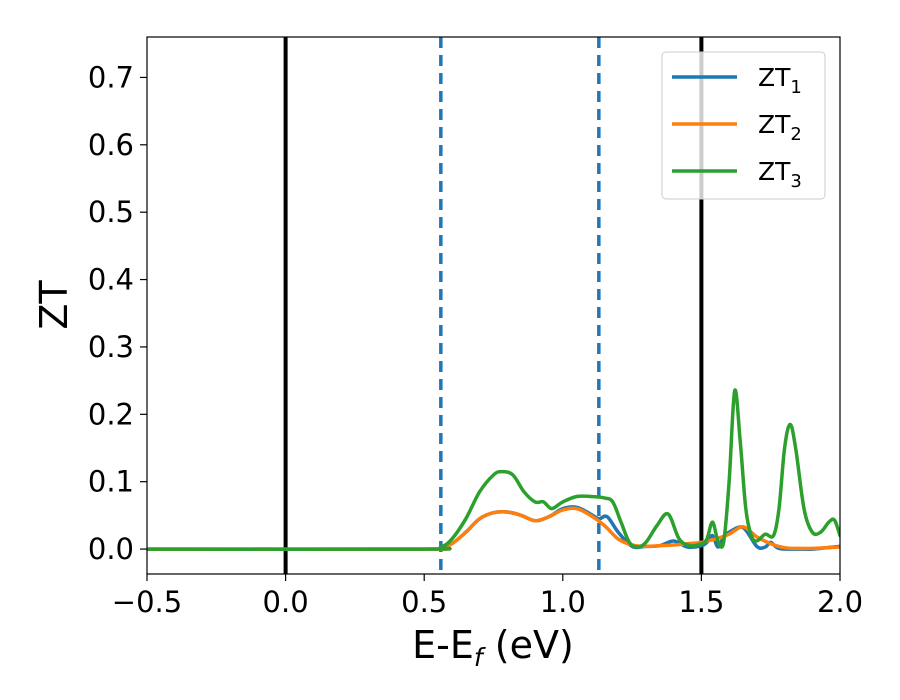 This screenshot has width=900, height=700. What do you see at coordinates (493, 528) in the screenshot?
I see `series-line-zt2` at bounding box center [493, 528].